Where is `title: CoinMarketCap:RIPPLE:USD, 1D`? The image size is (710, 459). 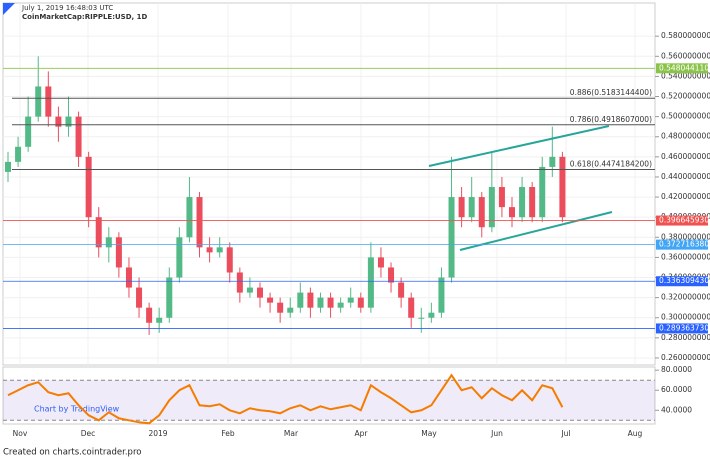 title: CoinMarketCap:RIPPLE:USD, 1D is located at coordinates (85, 17).